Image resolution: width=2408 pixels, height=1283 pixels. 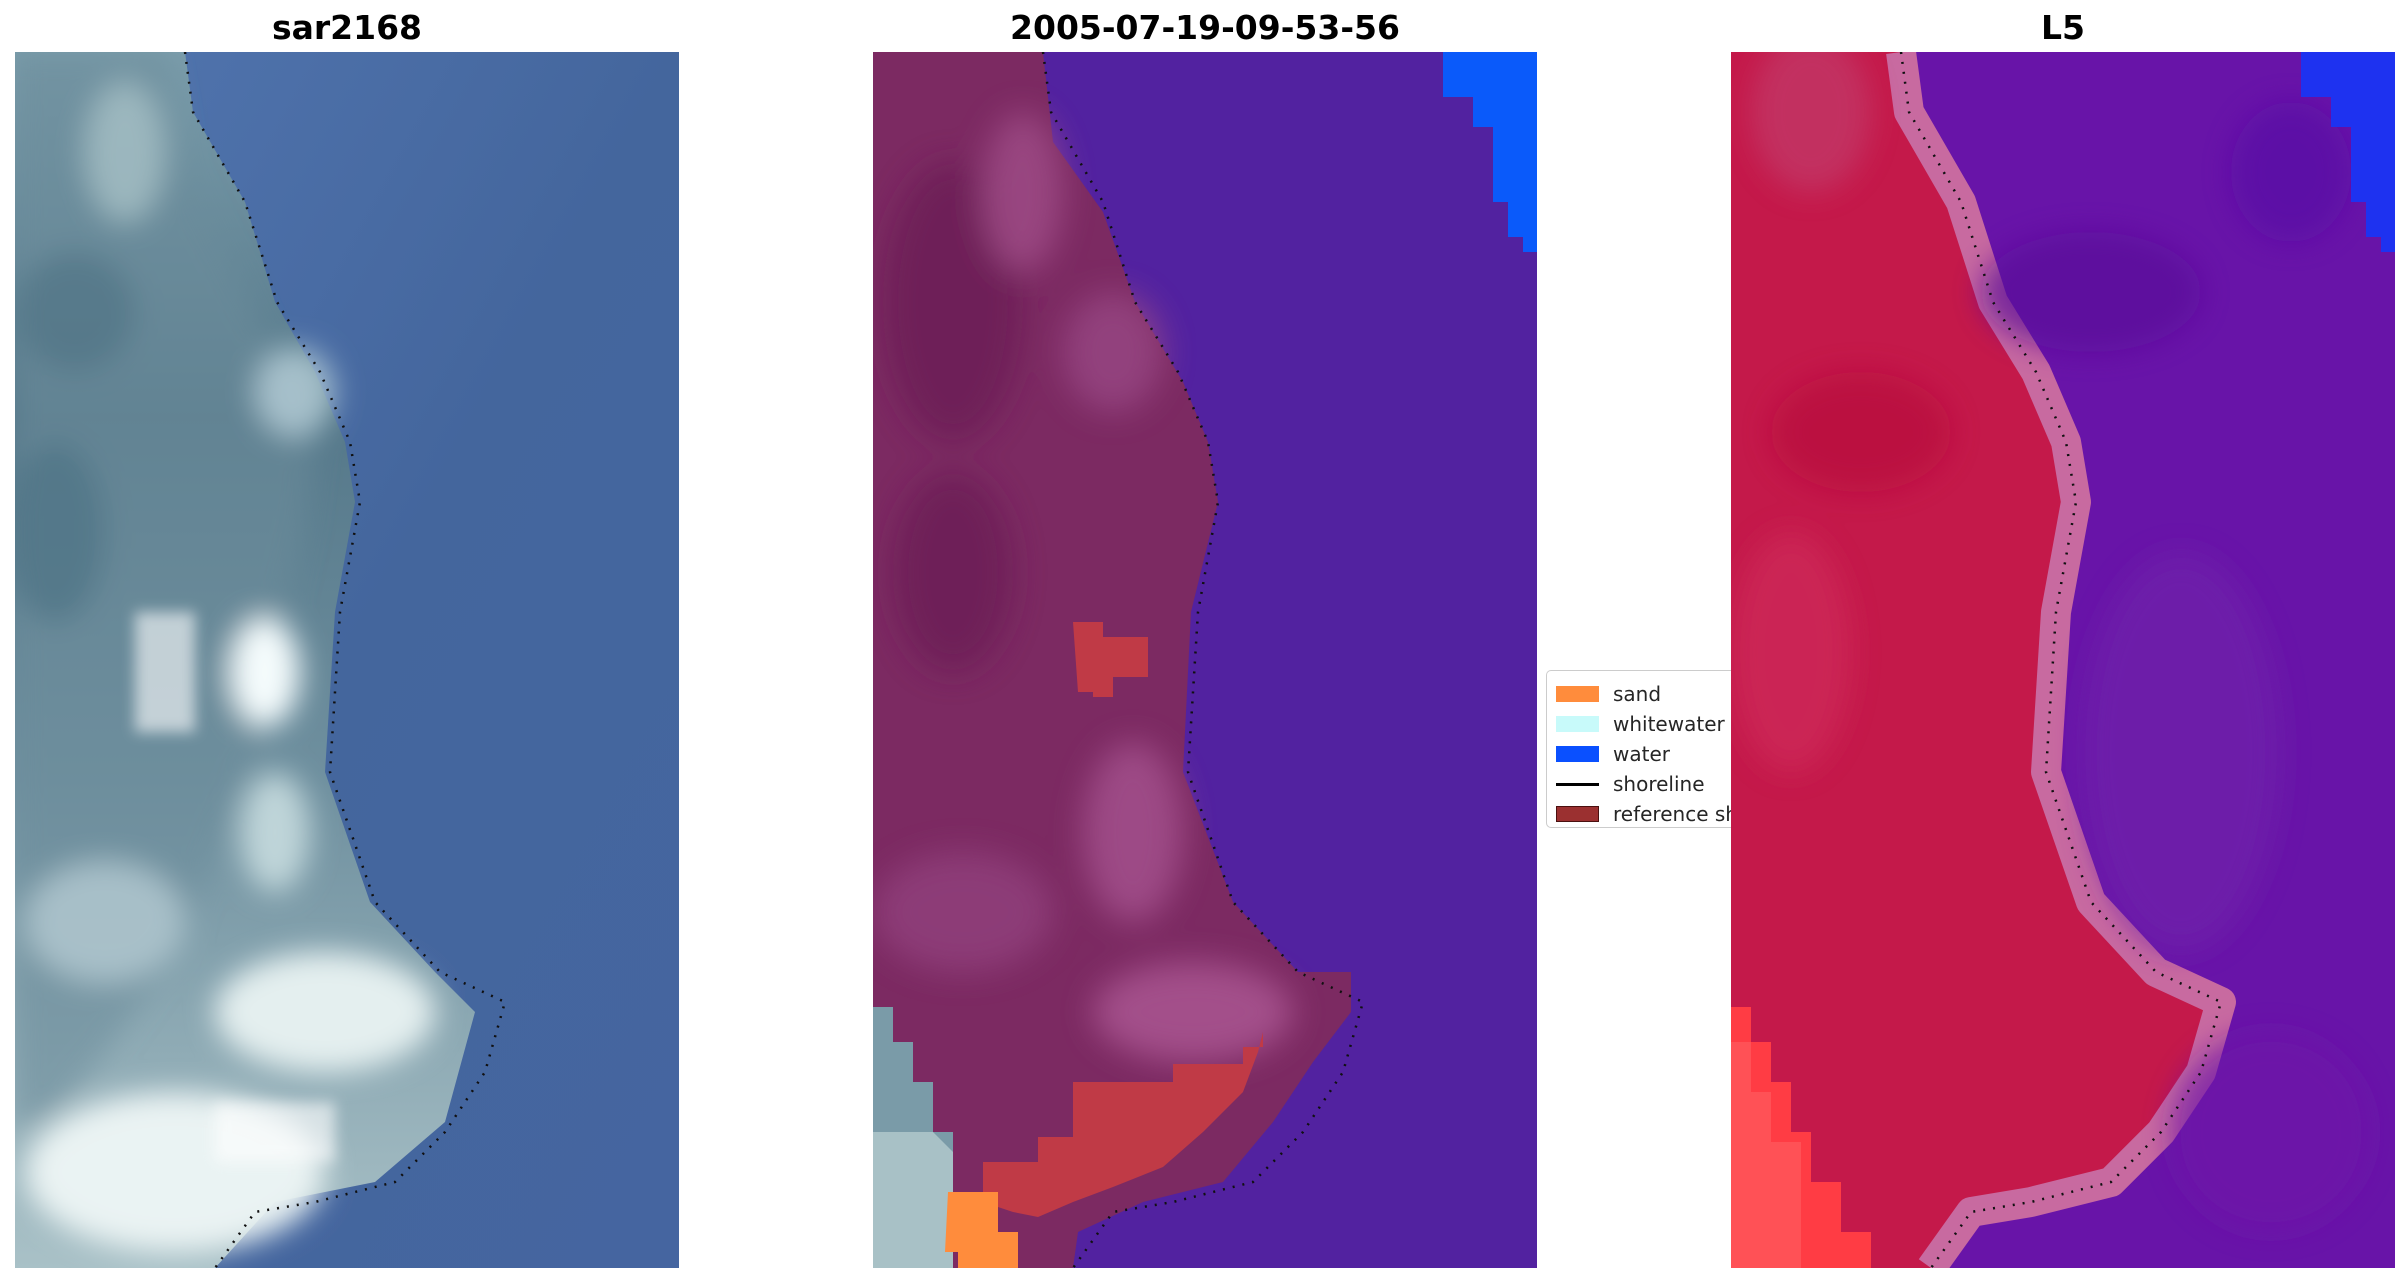 I want to click on legend-item-reference-shoreline: reference shoreline, so click(x=1639, y=813).